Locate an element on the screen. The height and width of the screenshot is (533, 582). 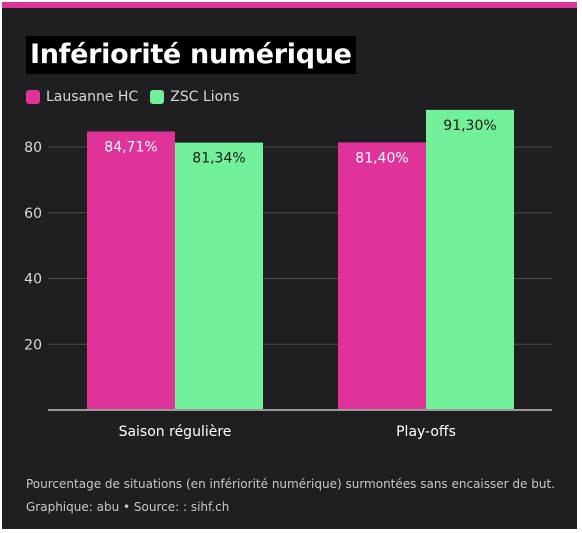
legend-item-zsc: ZSC Lions is located at coordinates (194, 97).